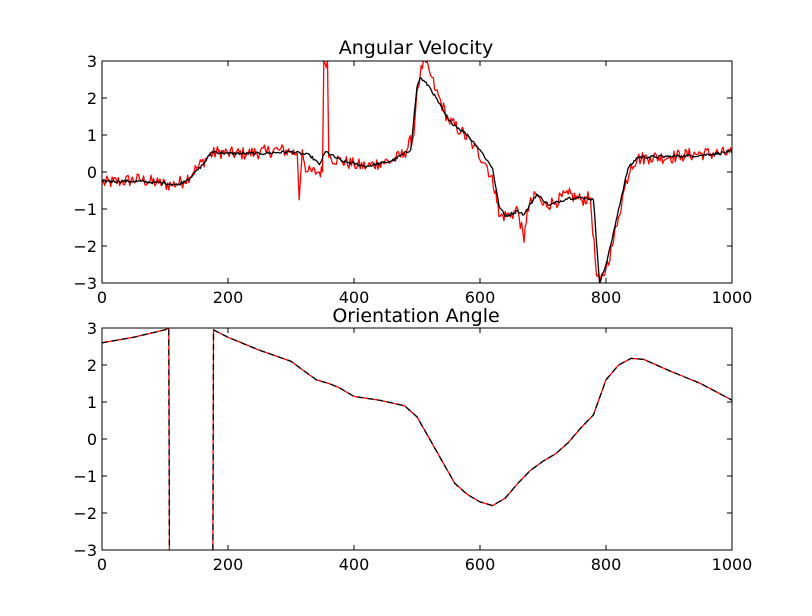 This screenshot has width=812, height=616. I want to click on angular-velocity-y-tick-label: −1, so click(85, 209).